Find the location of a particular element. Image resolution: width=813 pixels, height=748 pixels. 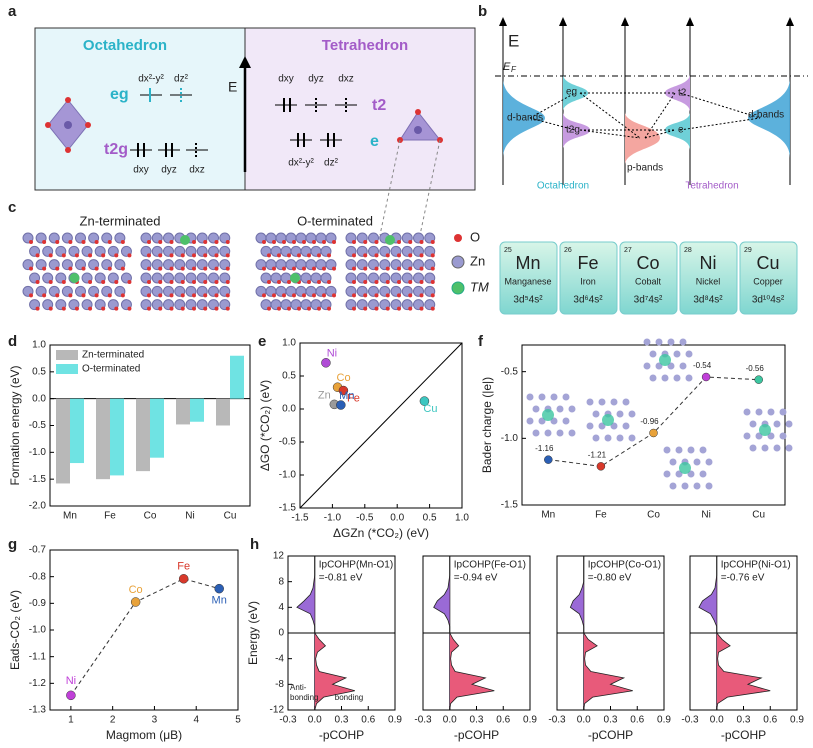

x-tick-label: 2 is located at coordinates (113, 720).